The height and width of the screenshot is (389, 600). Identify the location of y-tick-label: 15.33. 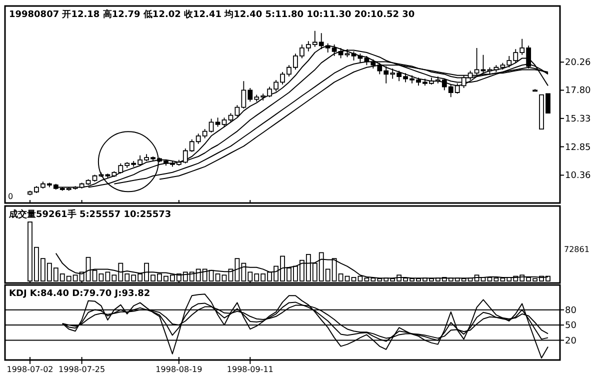
(578, 119).